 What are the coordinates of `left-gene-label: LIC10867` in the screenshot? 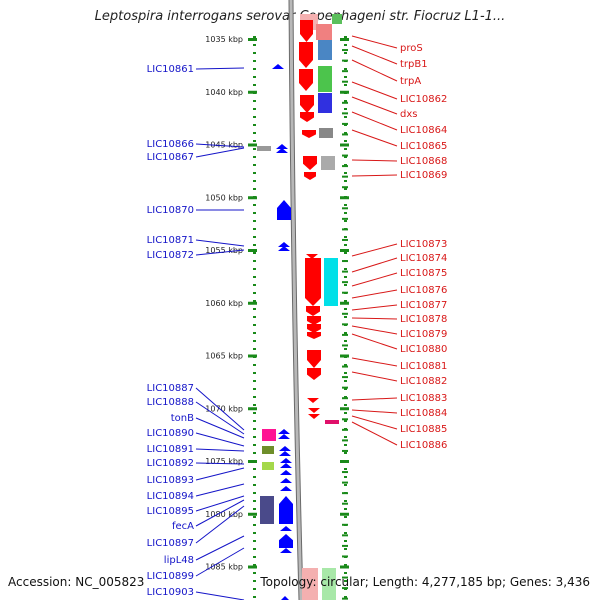 It's located at (170, 157).